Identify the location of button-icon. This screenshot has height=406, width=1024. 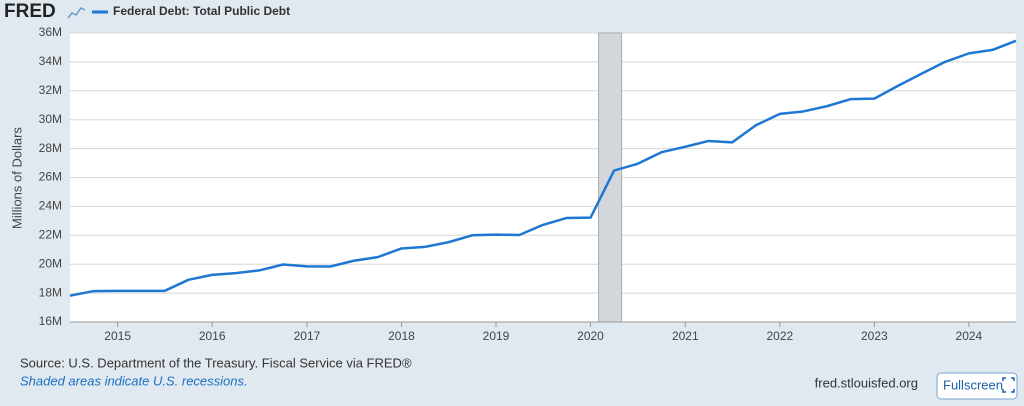
(1008, 385).